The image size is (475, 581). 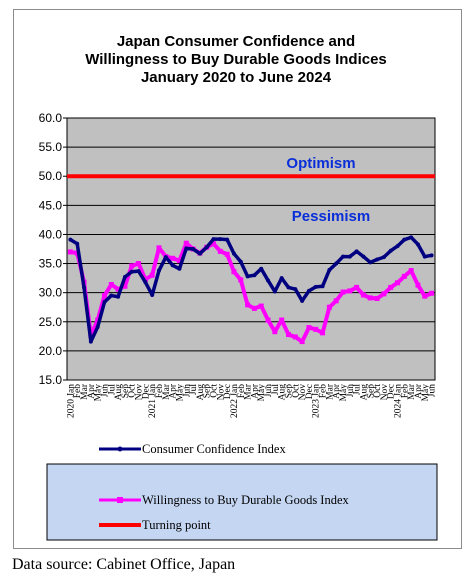 I want to click on legend-label-consumer-confidence: Consumer Confidence Index, so click(x=214, y=449).